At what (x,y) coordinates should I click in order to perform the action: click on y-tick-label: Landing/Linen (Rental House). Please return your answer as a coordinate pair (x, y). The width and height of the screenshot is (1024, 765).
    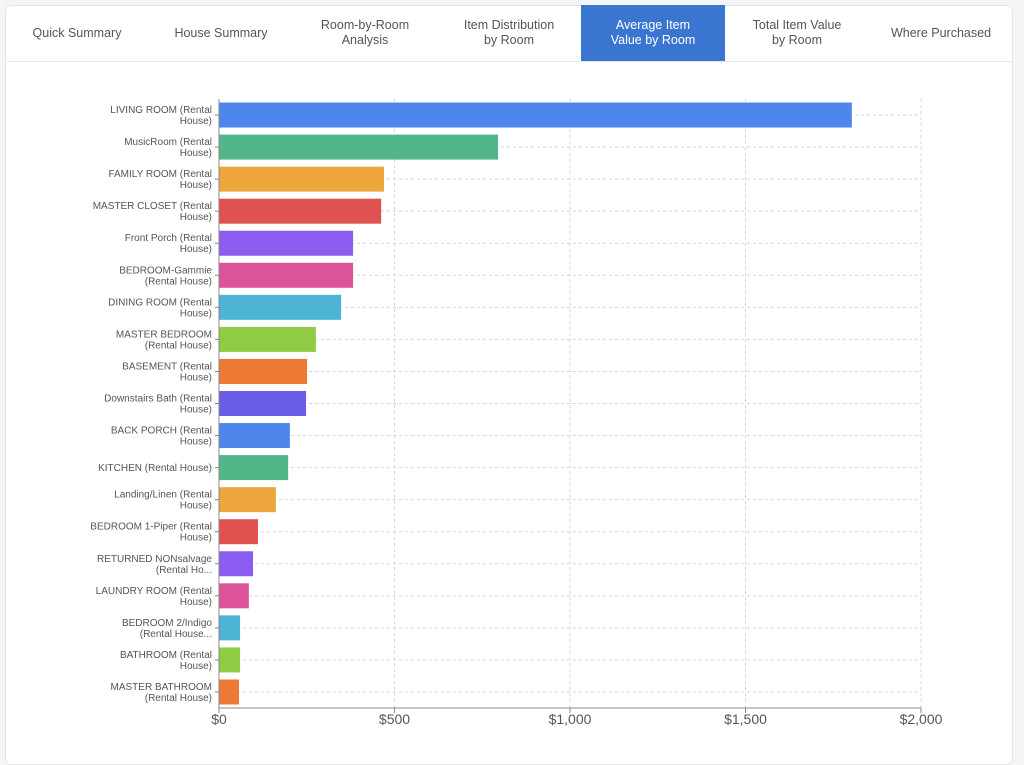
    Looking at the image, I should click on (163, 501).